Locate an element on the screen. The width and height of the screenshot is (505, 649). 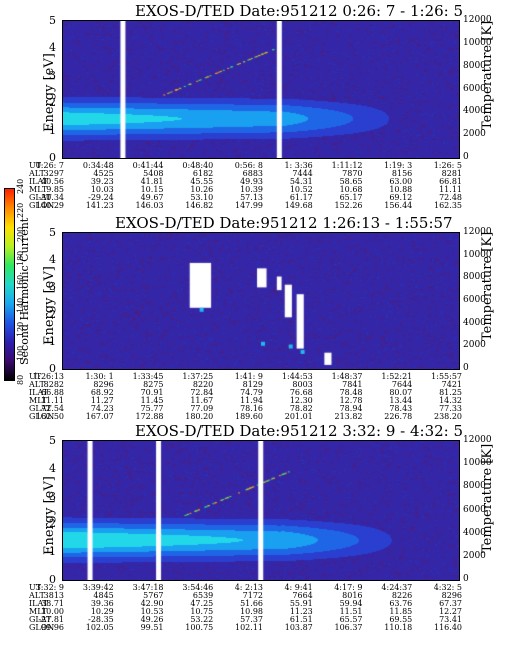
table-cell: 5767 is located at coordinates (153, 595).